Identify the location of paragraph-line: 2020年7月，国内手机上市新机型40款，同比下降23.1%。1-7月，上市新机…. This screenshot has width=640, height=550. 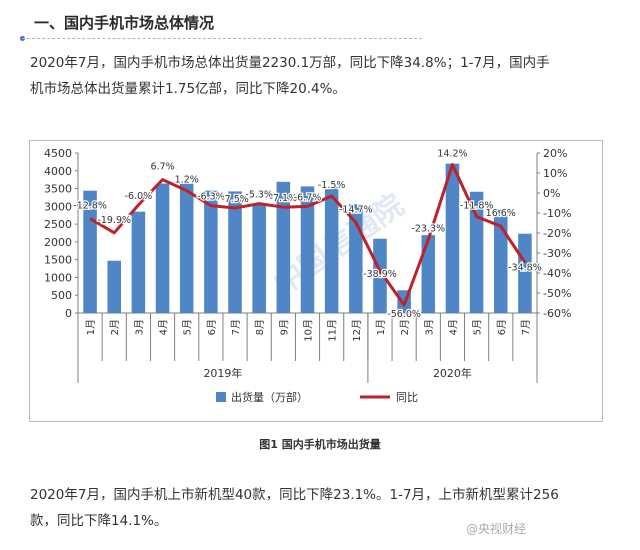
(294, 495).